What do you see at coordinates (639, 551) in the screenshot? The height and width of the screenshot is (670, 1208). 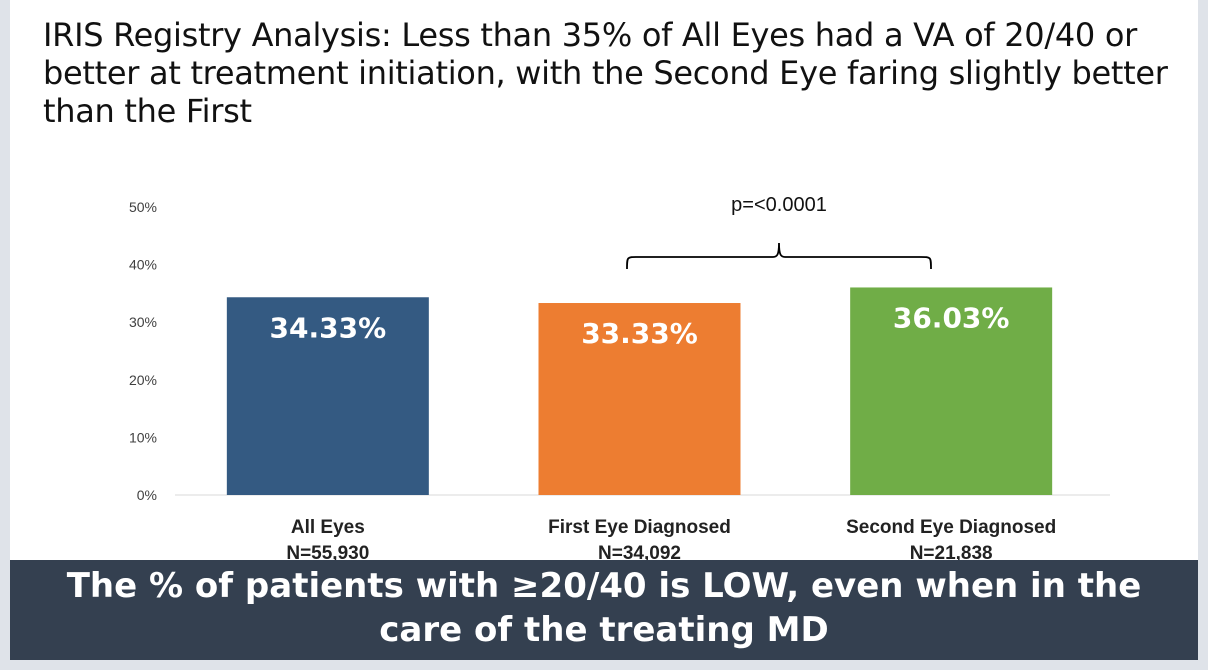 I see `x-category-n: N=34,092` at bounding box center [639, 551].